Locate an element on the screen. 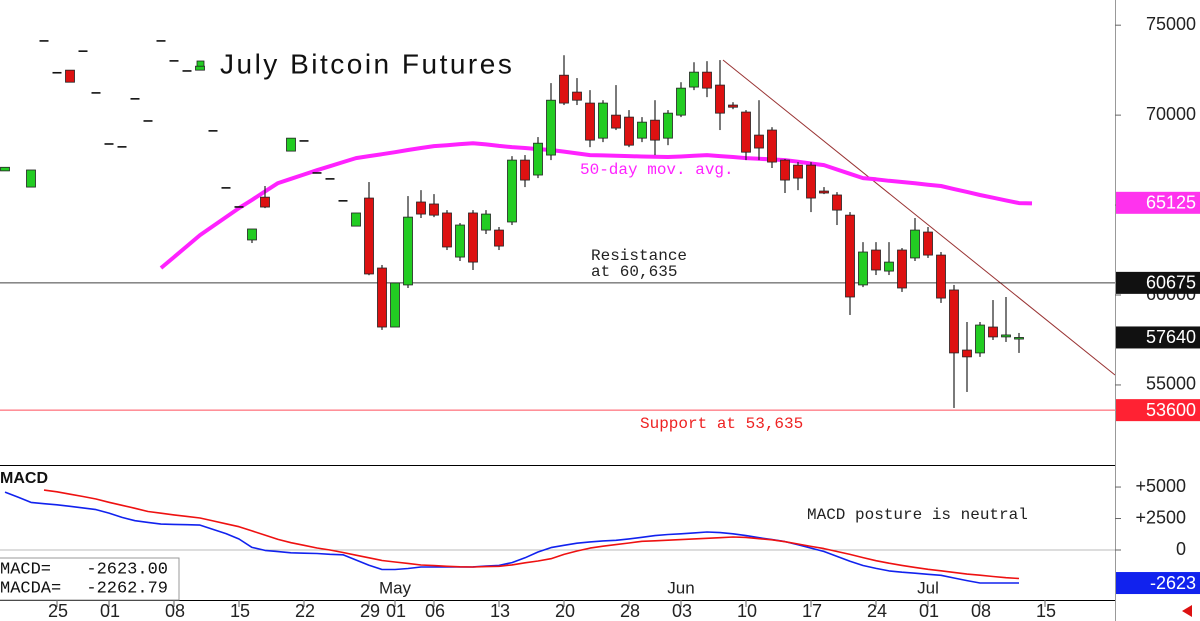  y-tick-label: +5000 is located at coordinates (1160, 486).